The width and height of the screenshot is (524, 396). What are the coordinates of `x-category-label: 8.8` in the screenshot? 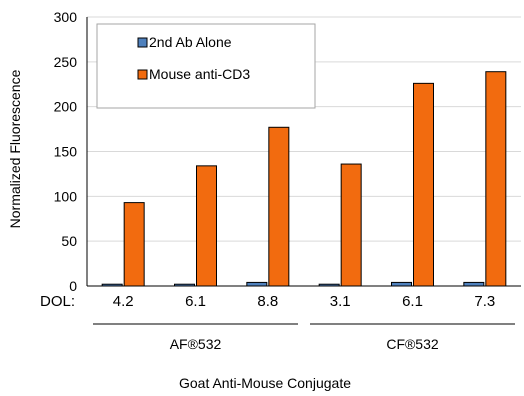 It's located at (267, 301).